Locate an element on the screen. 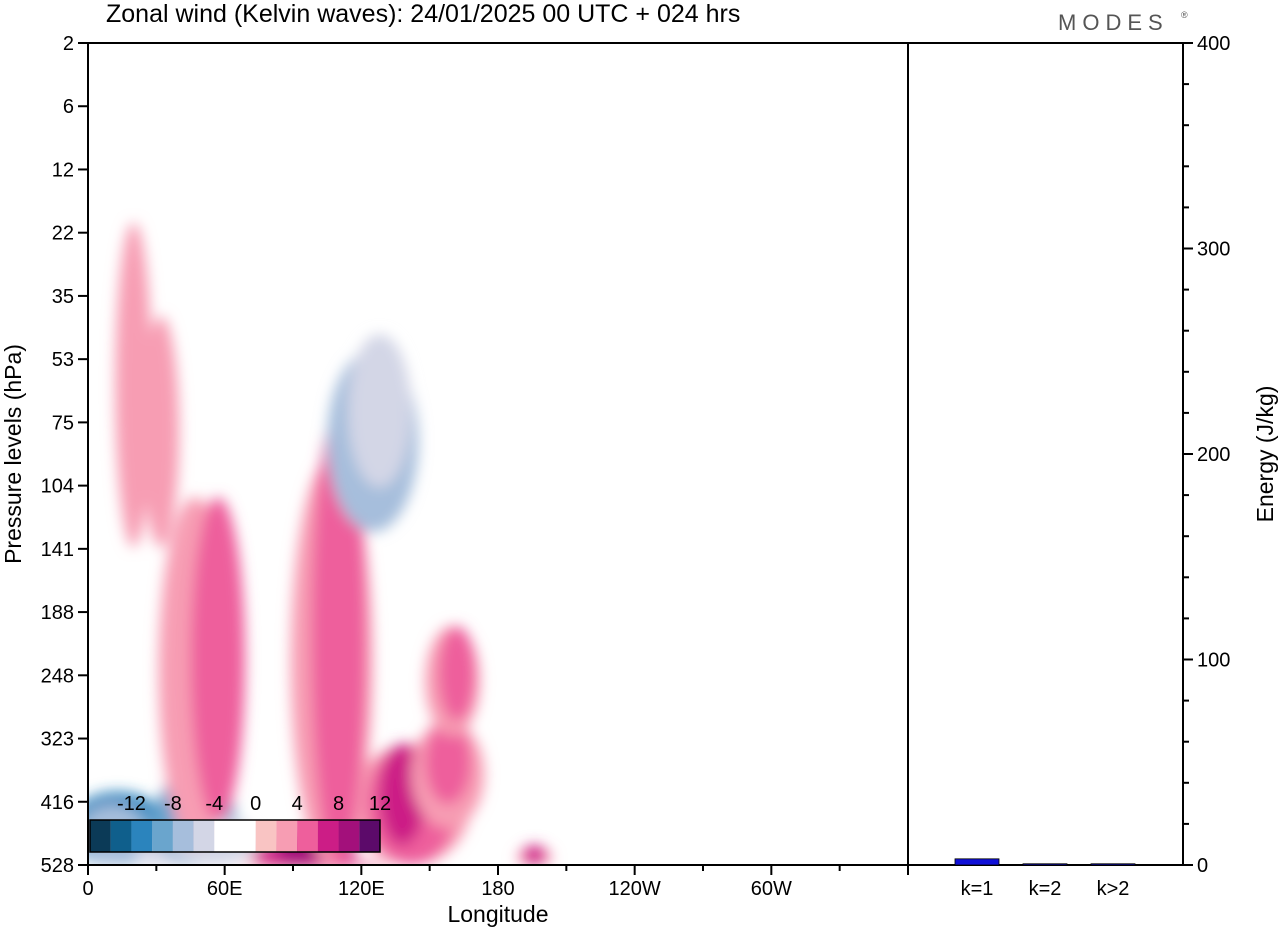  y-tick-label: 416 is located at coordinates (57, 803).